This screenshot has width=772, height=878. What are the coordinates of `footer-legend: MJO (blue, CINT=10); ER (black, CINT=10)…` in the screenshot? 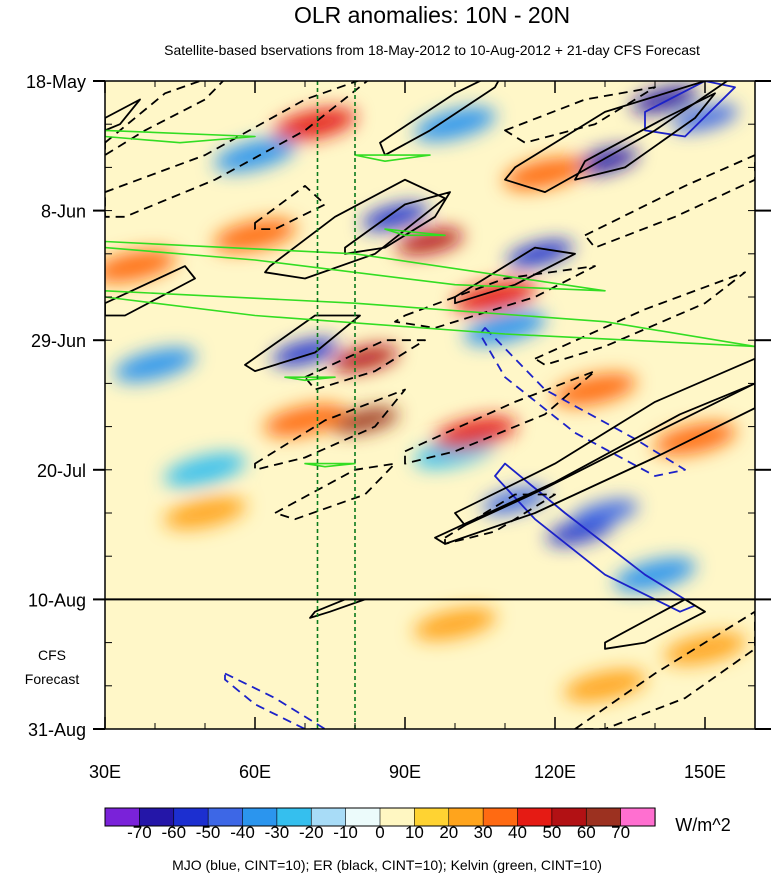 It's located at (387, 865).